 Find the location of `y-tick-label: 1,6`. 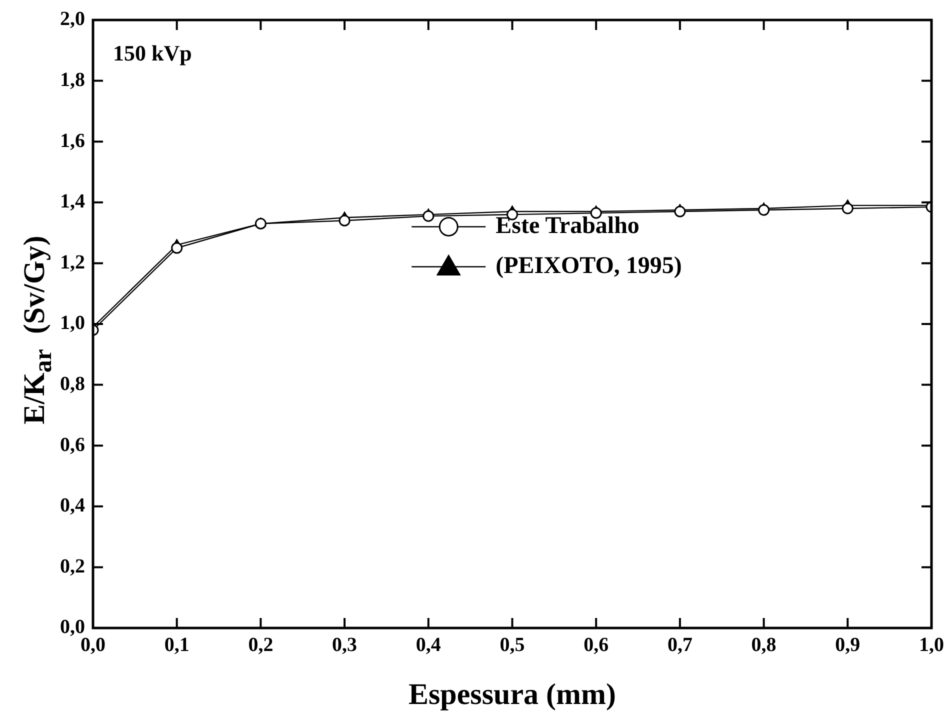

y-tick-label: 1,6 is located at coordinates (72, 141).